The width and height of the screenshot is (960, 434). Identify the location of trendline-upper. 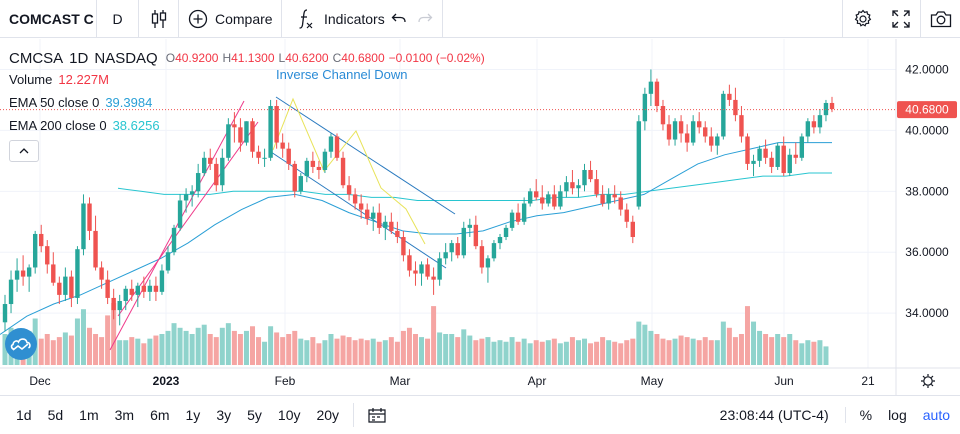
(177, 225).